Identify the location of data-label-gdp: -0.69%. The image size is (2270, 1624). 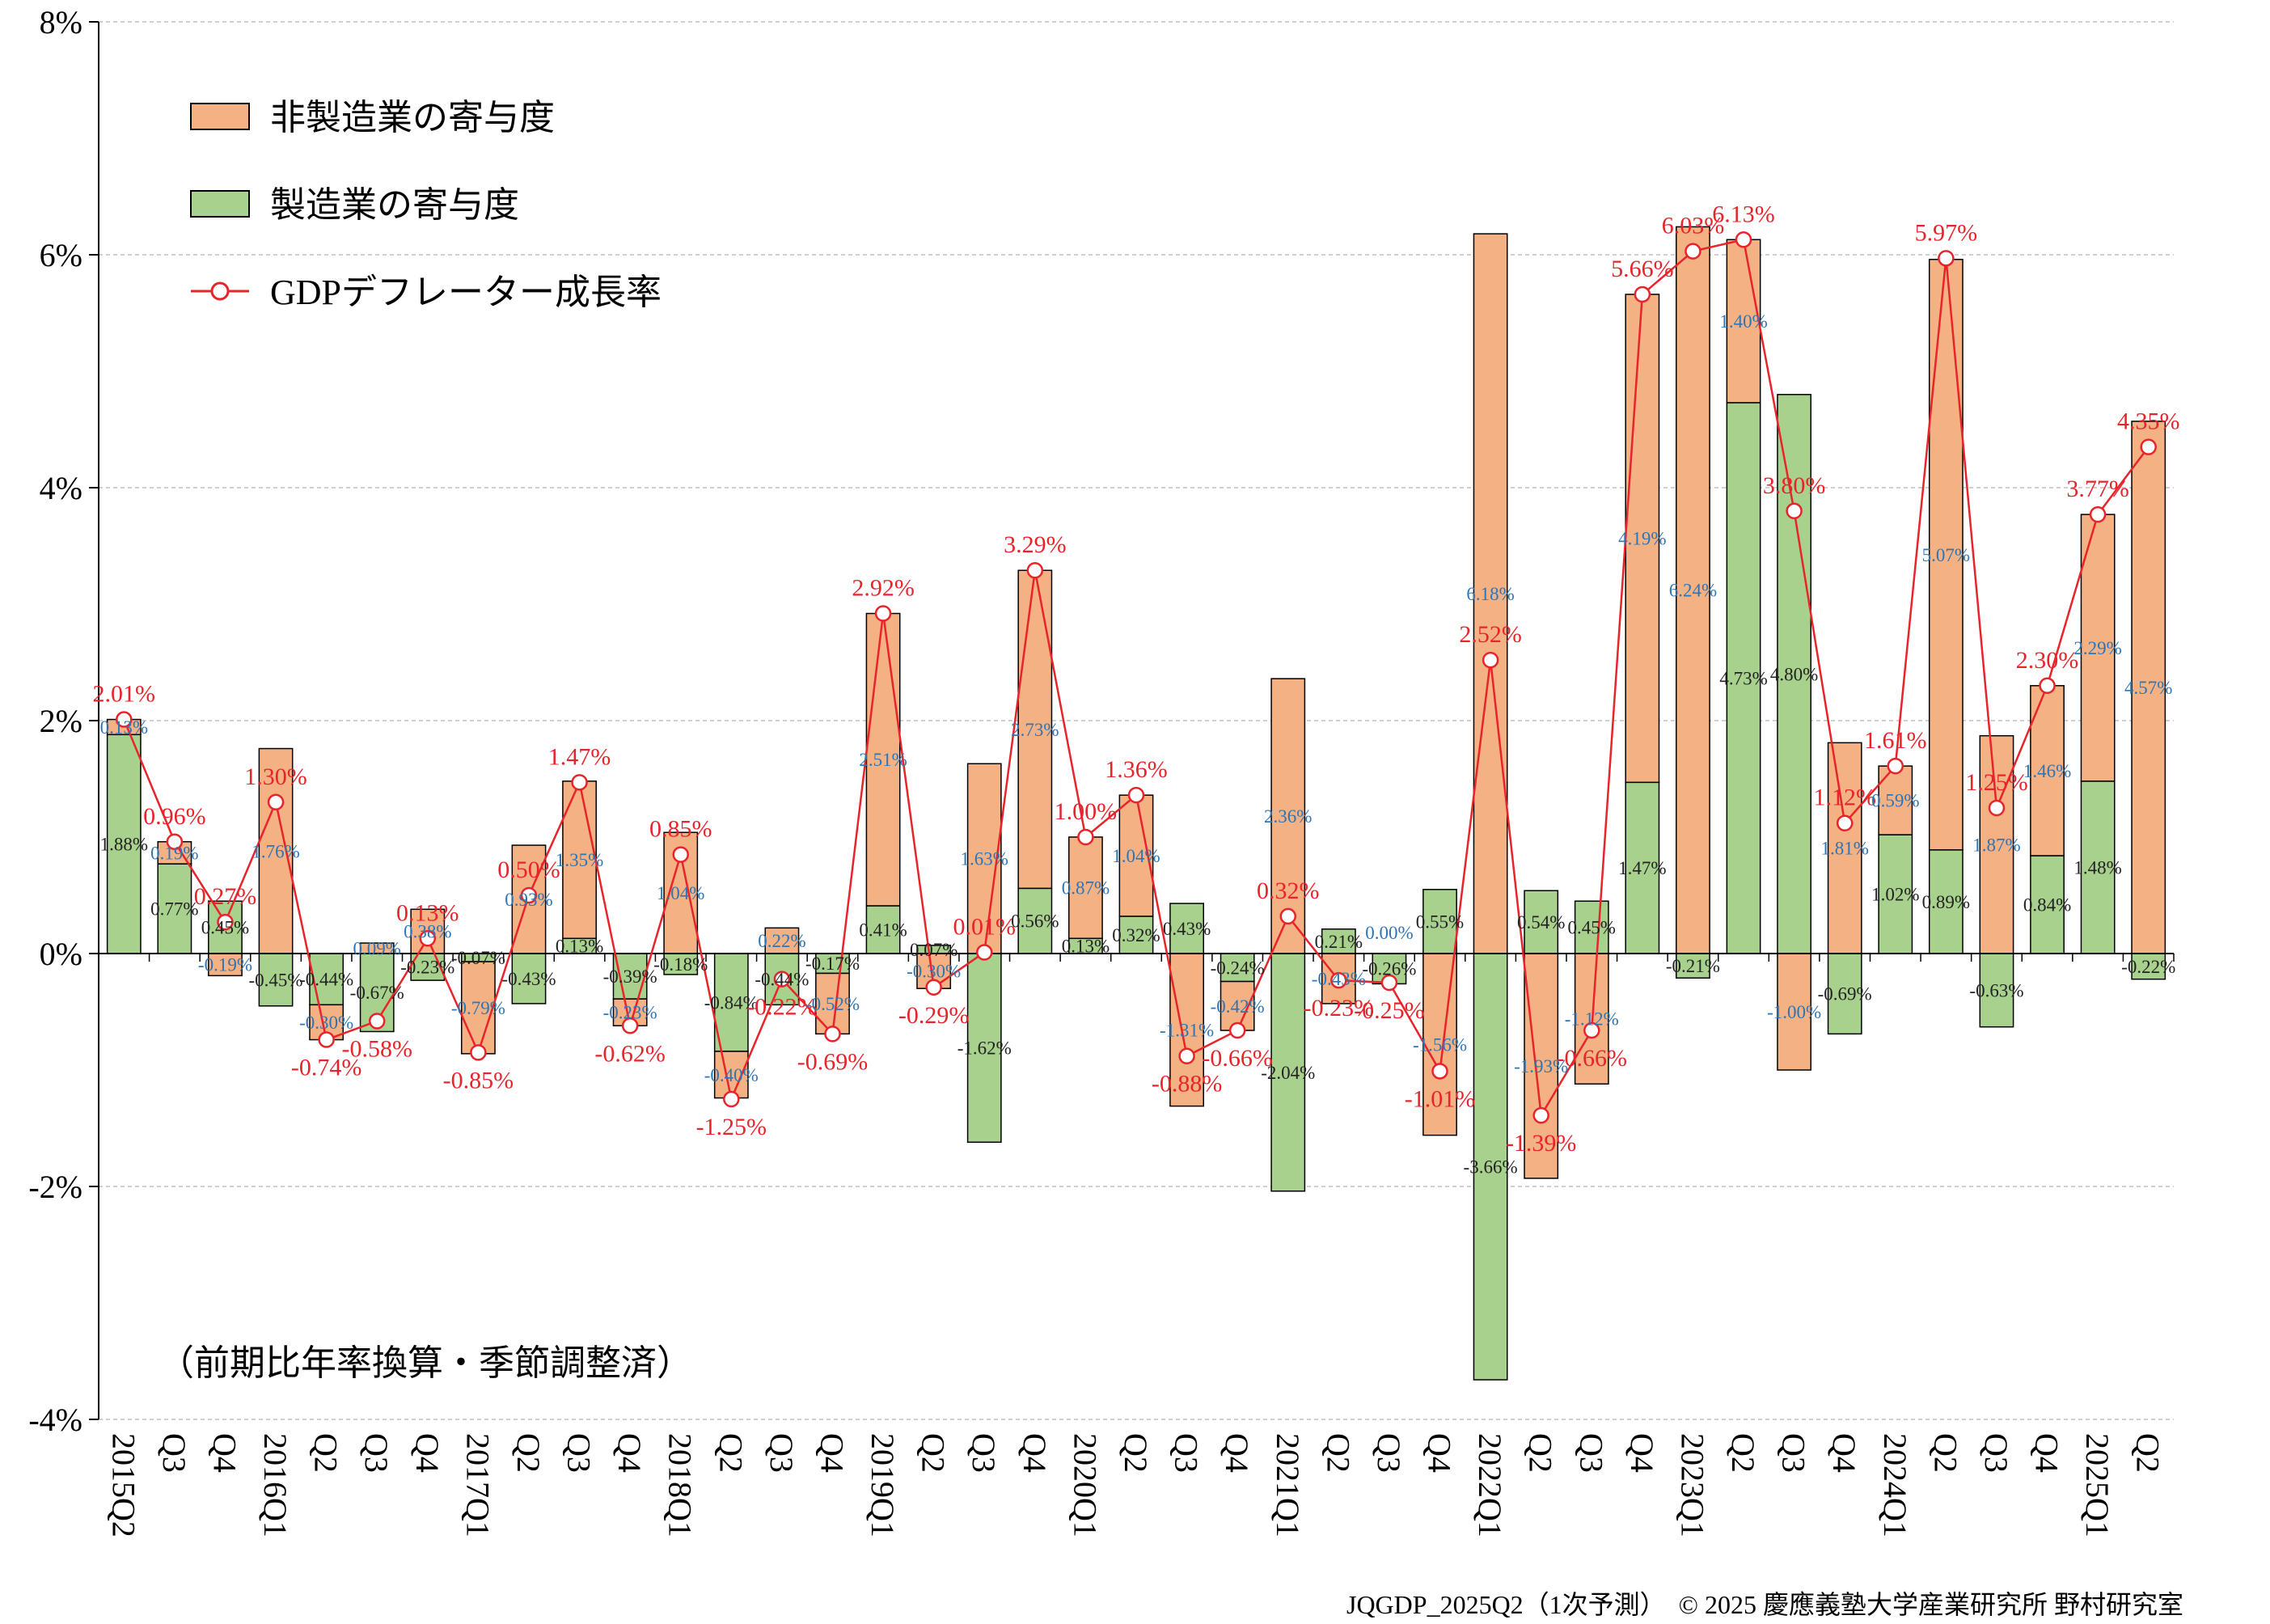
(832, 1061).